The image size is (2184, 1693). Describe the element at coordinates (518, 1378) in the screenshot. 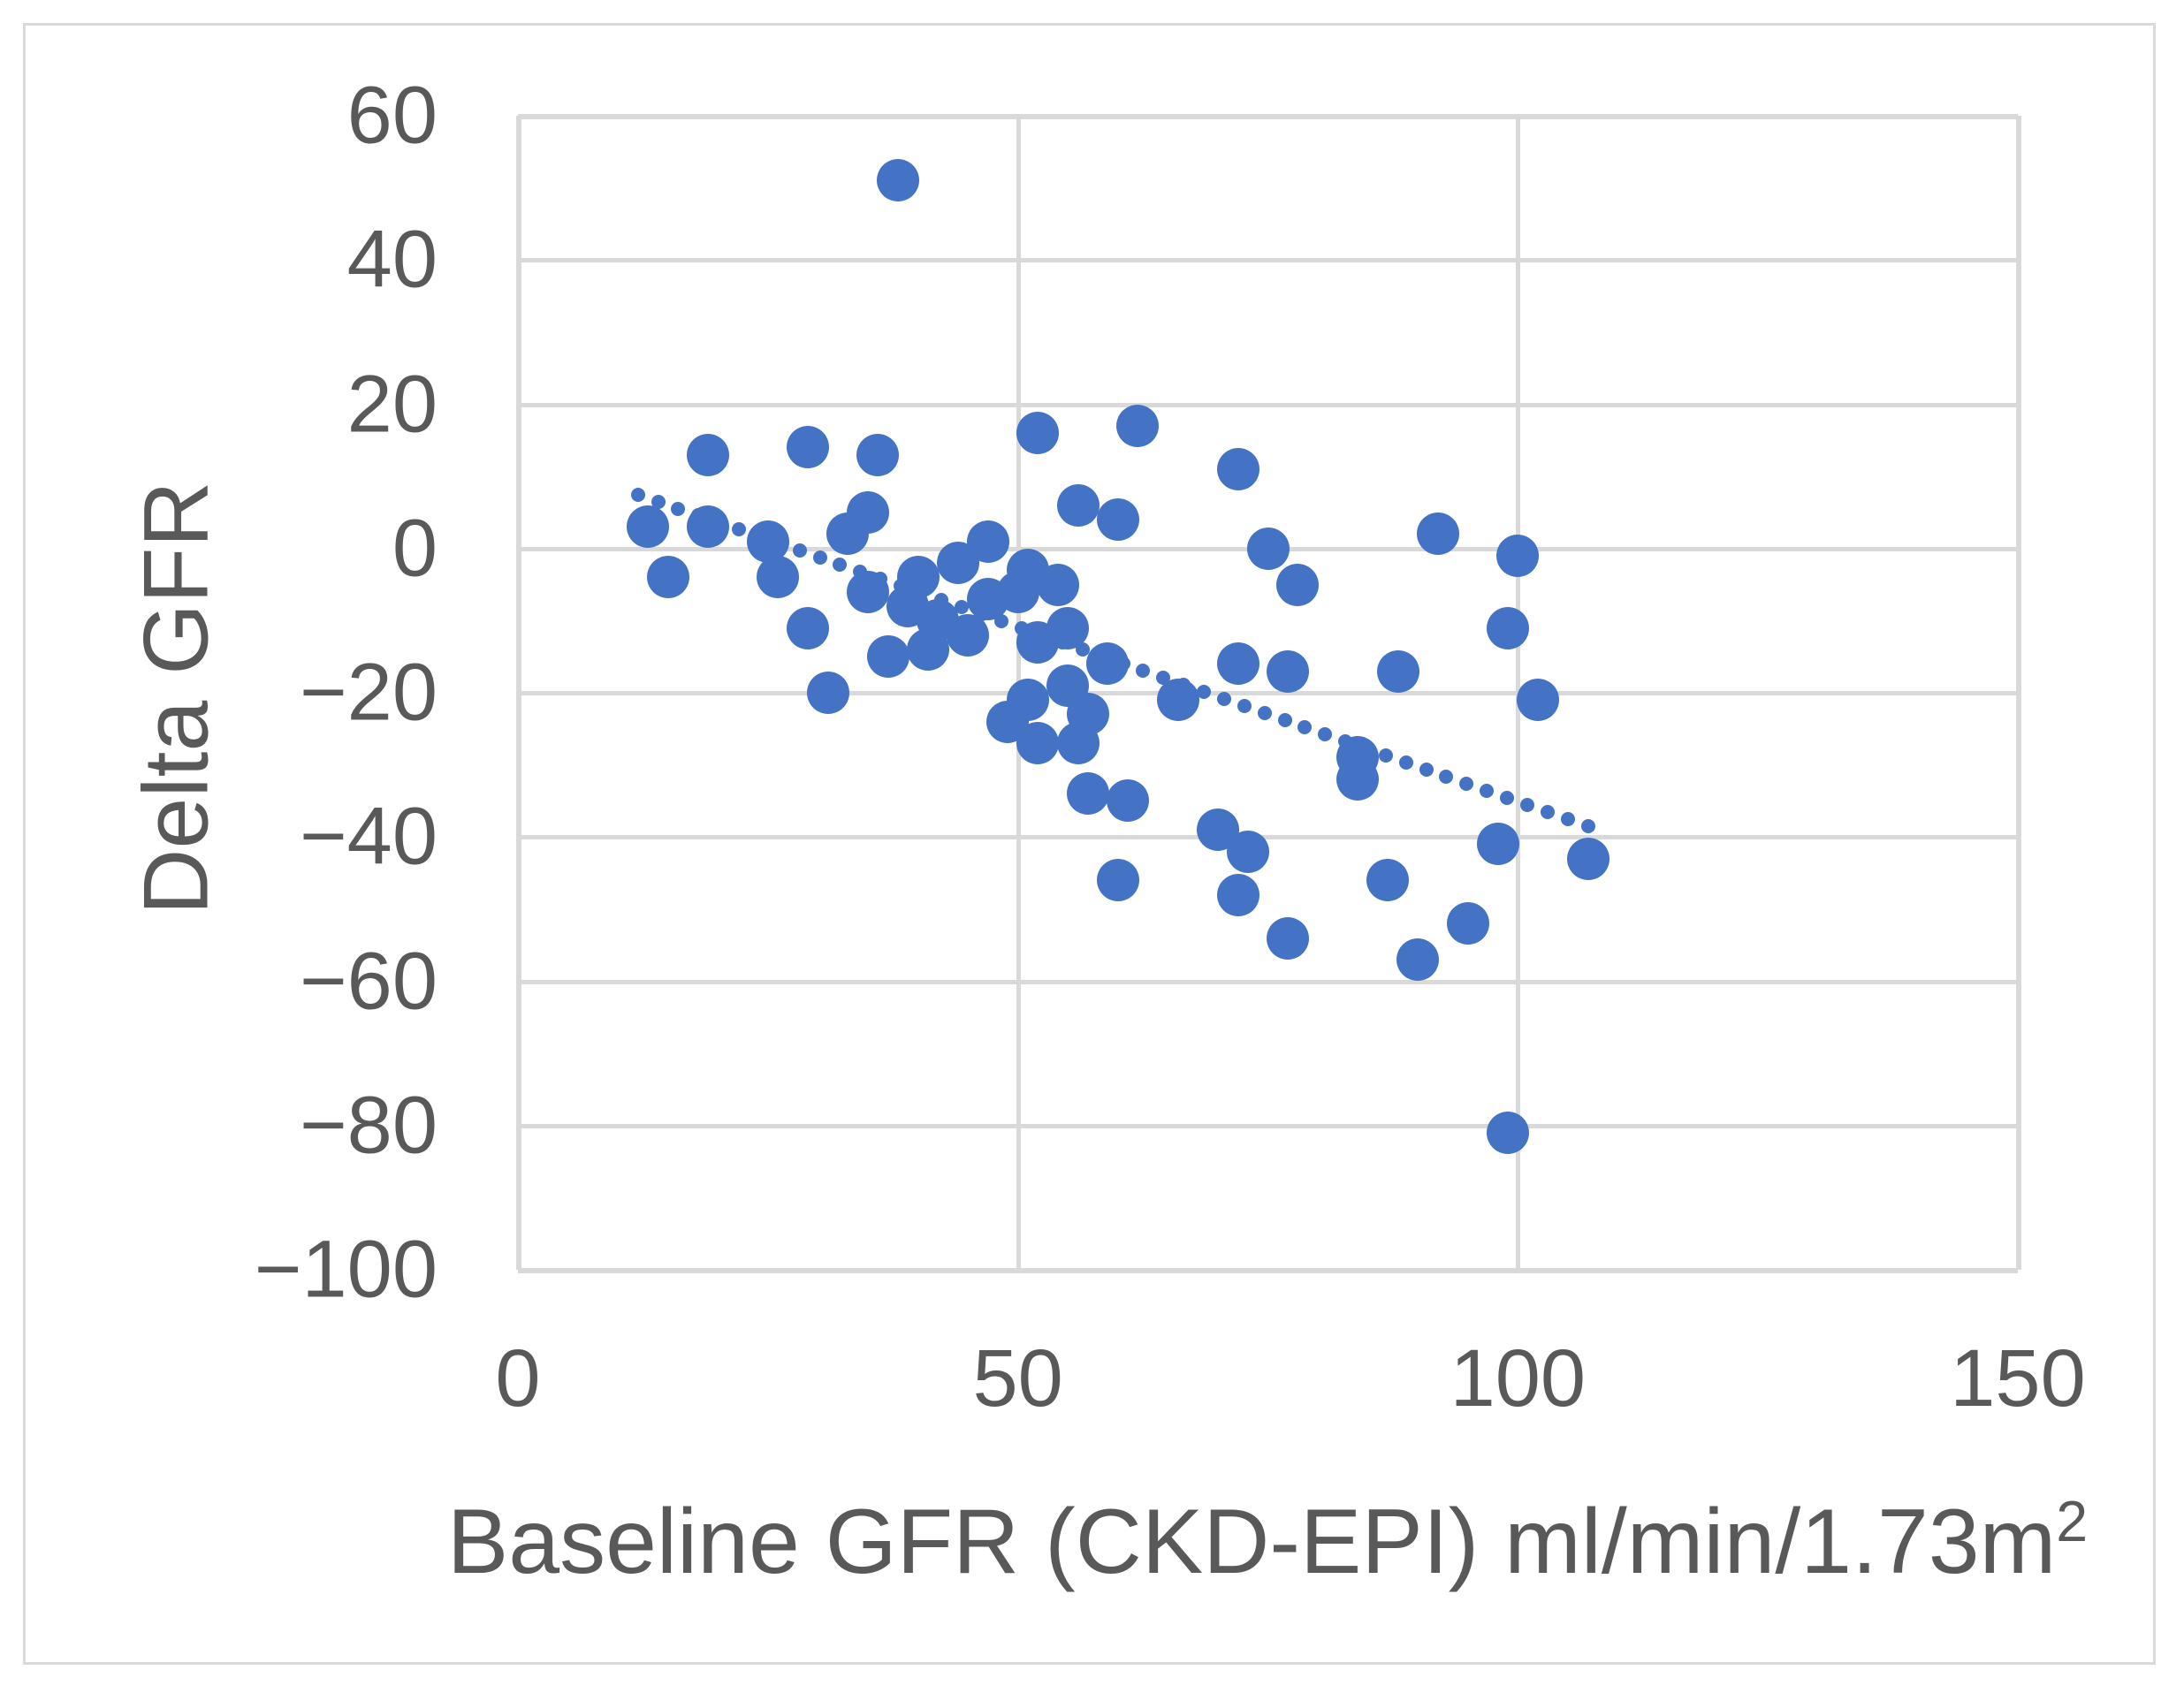

I see `x-tick-label: 0` at that location.